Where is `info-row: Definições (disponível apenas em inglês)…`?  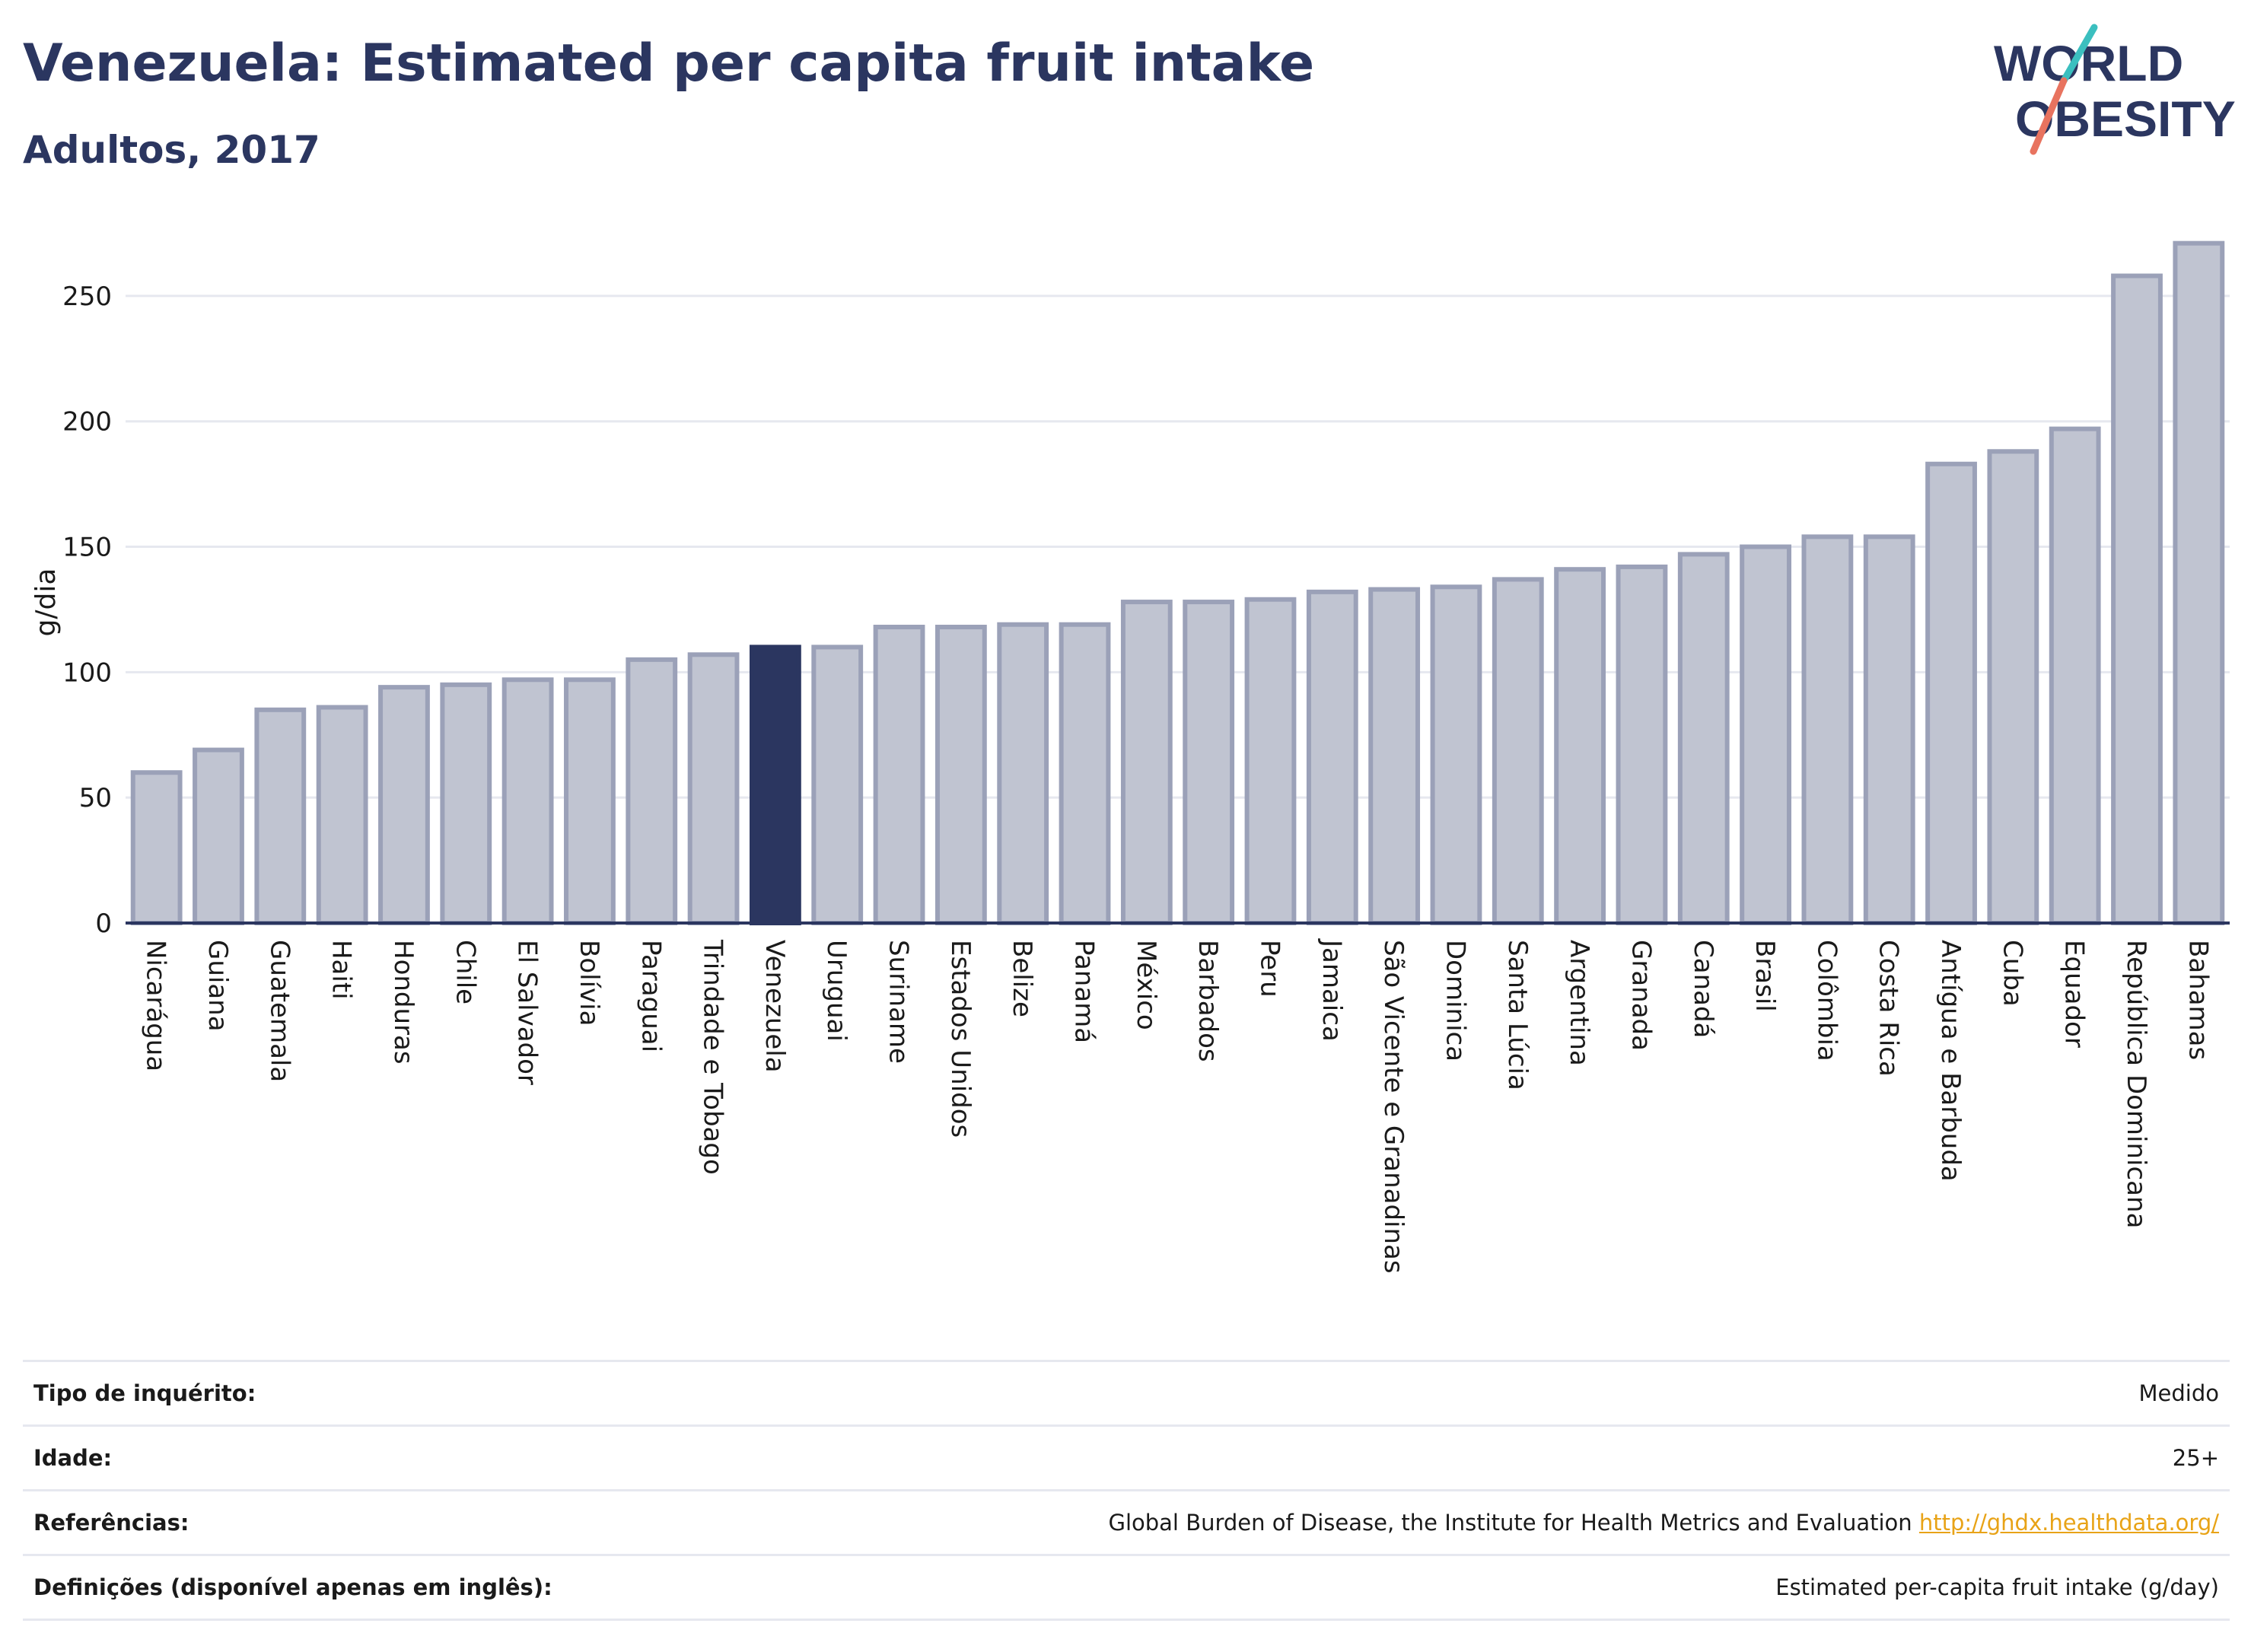 info-row: Definições (disponível apenas em inglês)… is located at coordinates (1126, 1587).